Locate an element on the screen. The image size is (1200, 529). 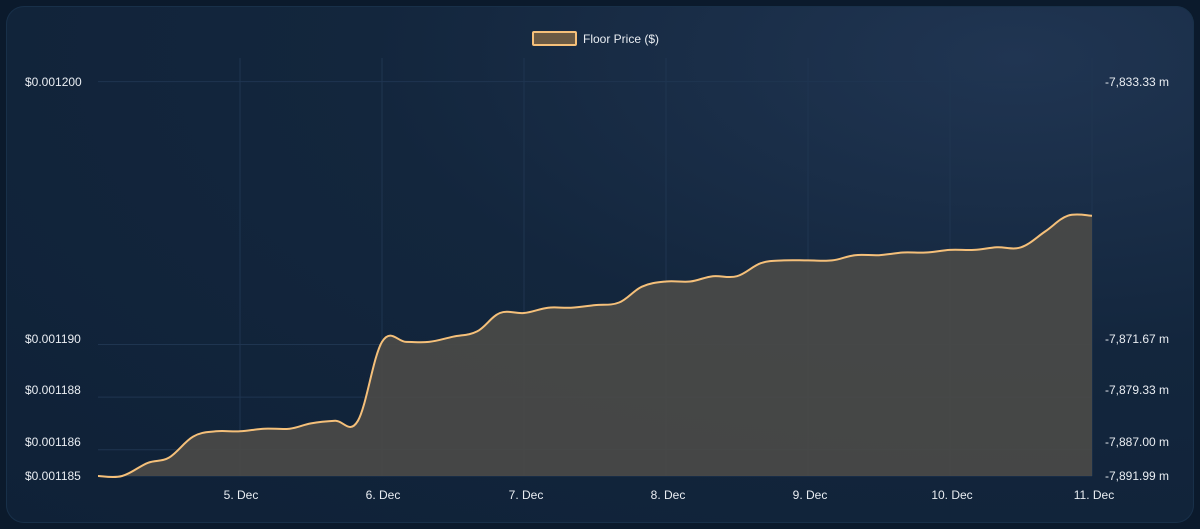
y-right-tick-label: -7,891.99 m is located at coordinates (1137, 476).